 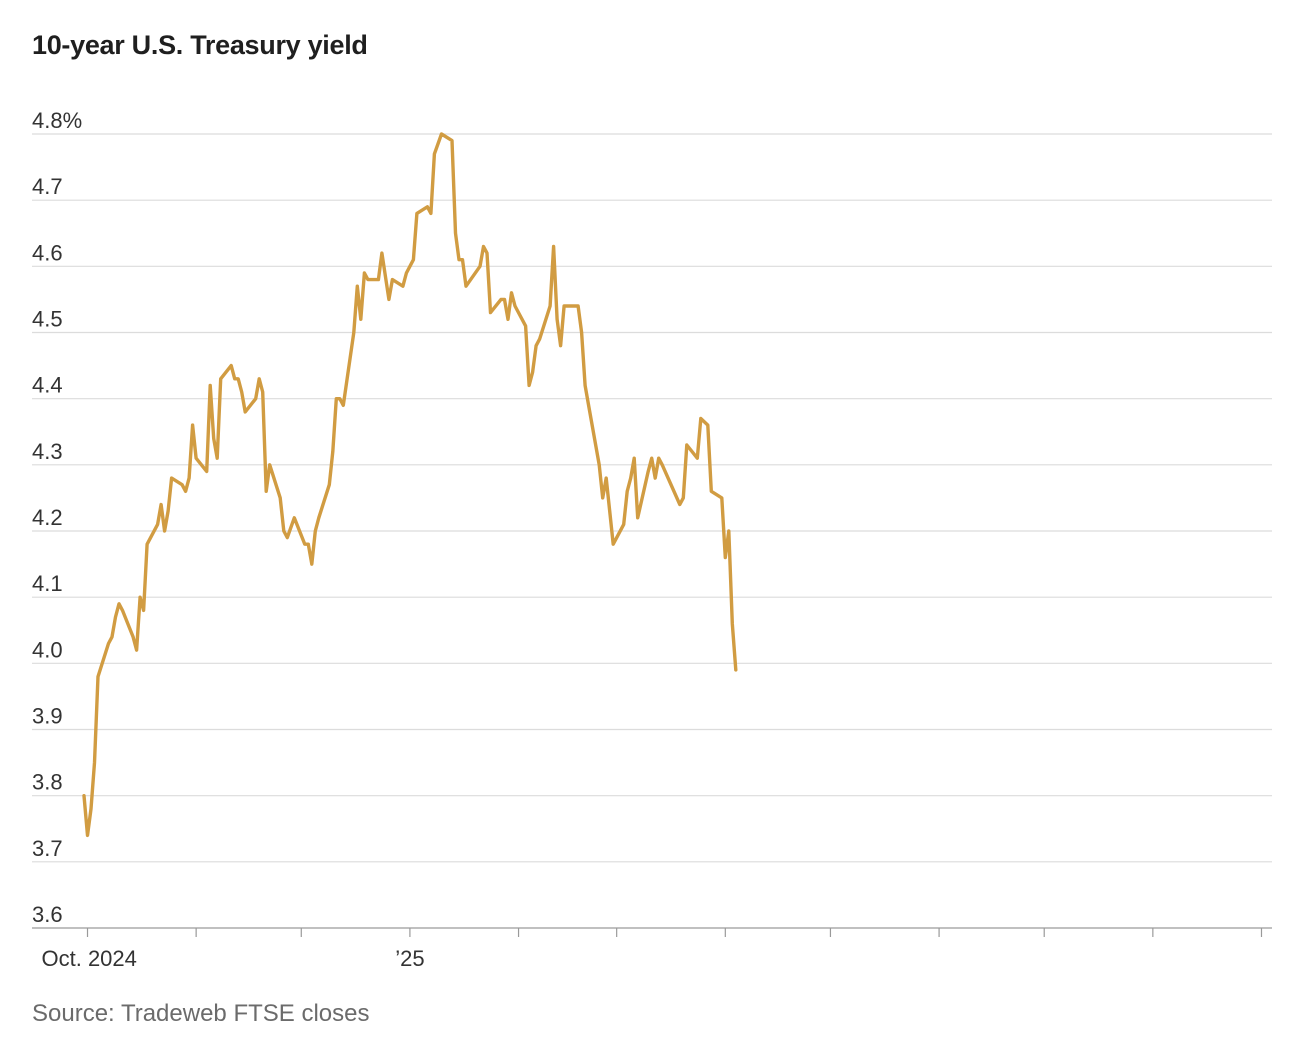 What do you see at coordinates (47, 649) in the screenshot?
I see `y-tick-label: 4.0` at bounding box center [47, 649].